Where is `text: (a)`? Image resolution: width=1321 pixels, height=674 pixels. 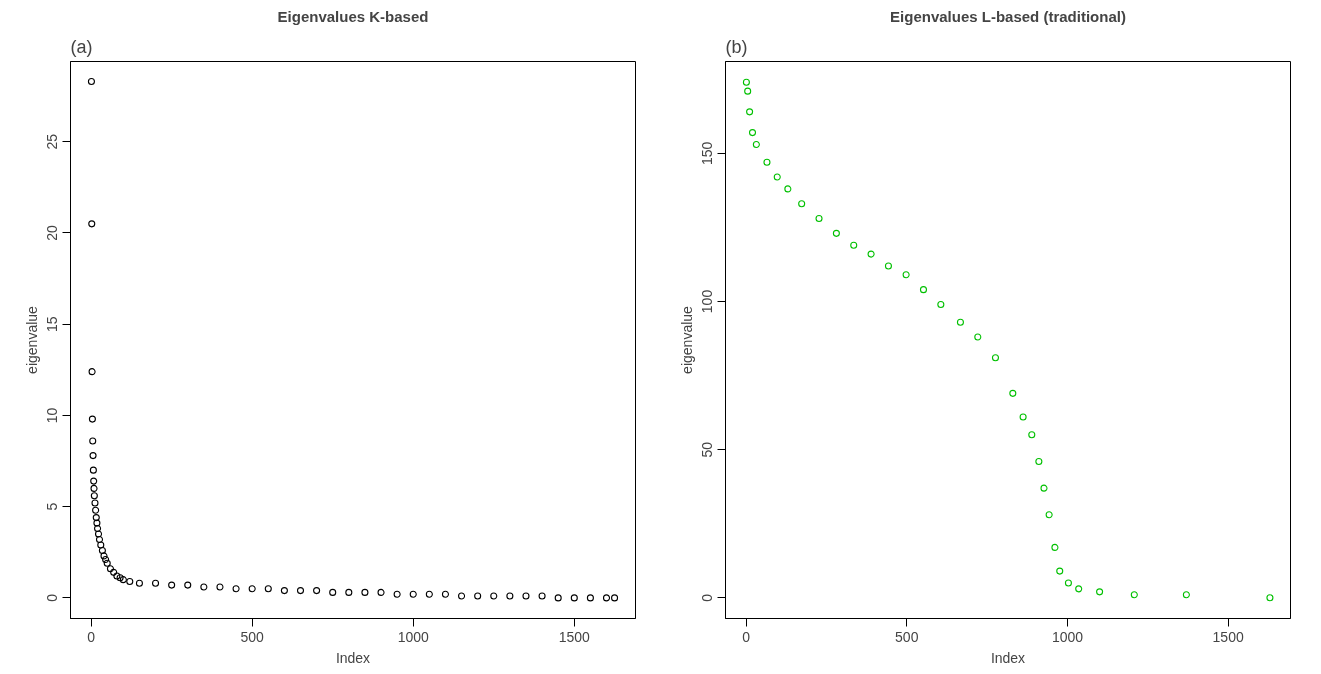 text: (a) is located at coordinates (81, 46).